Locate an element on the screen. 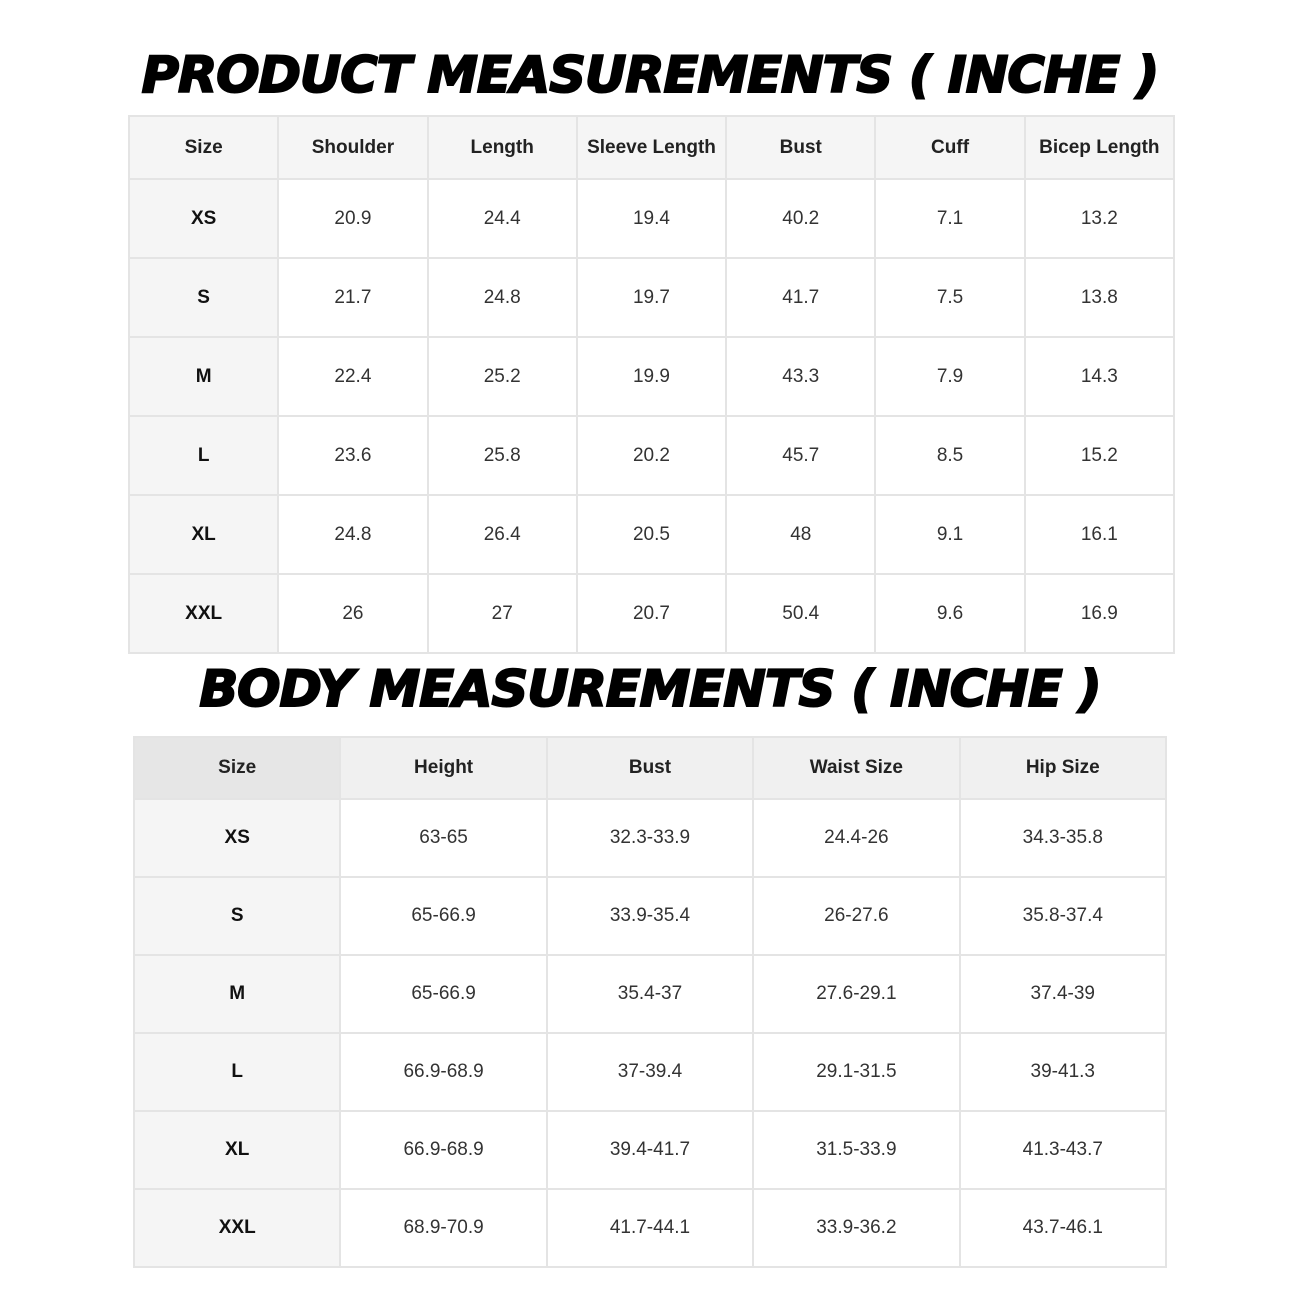 The image size is (1300, 1300). column-header: Length is located at coordinates (502, 147).